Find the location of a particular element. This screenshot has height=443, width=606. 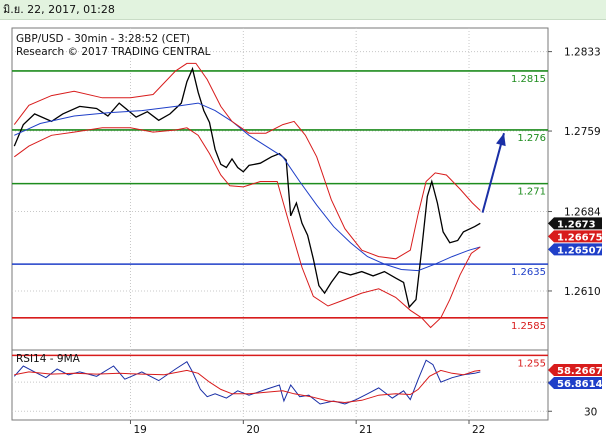

level-label: 1.276 is located at coordinates (531, 138).